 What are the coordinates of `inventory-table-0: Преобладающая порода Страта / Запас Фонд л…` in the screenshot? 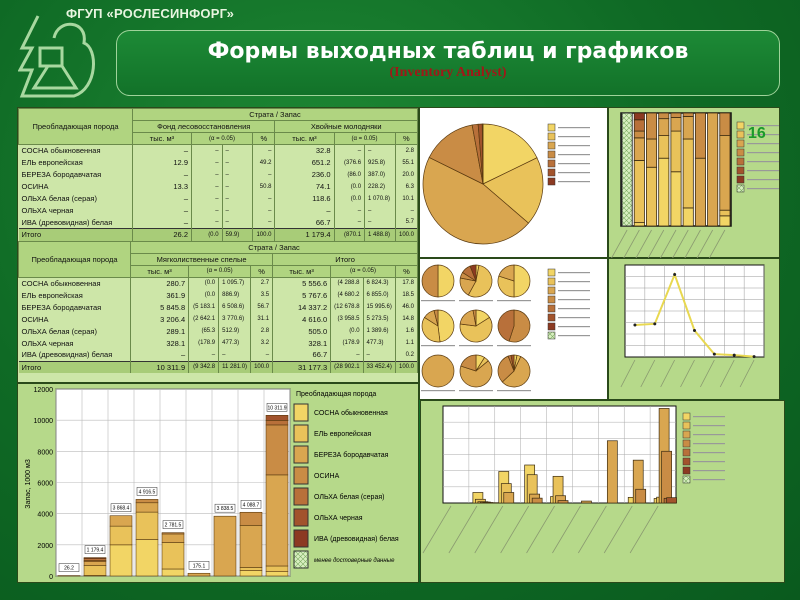 It's located at (218, 174).